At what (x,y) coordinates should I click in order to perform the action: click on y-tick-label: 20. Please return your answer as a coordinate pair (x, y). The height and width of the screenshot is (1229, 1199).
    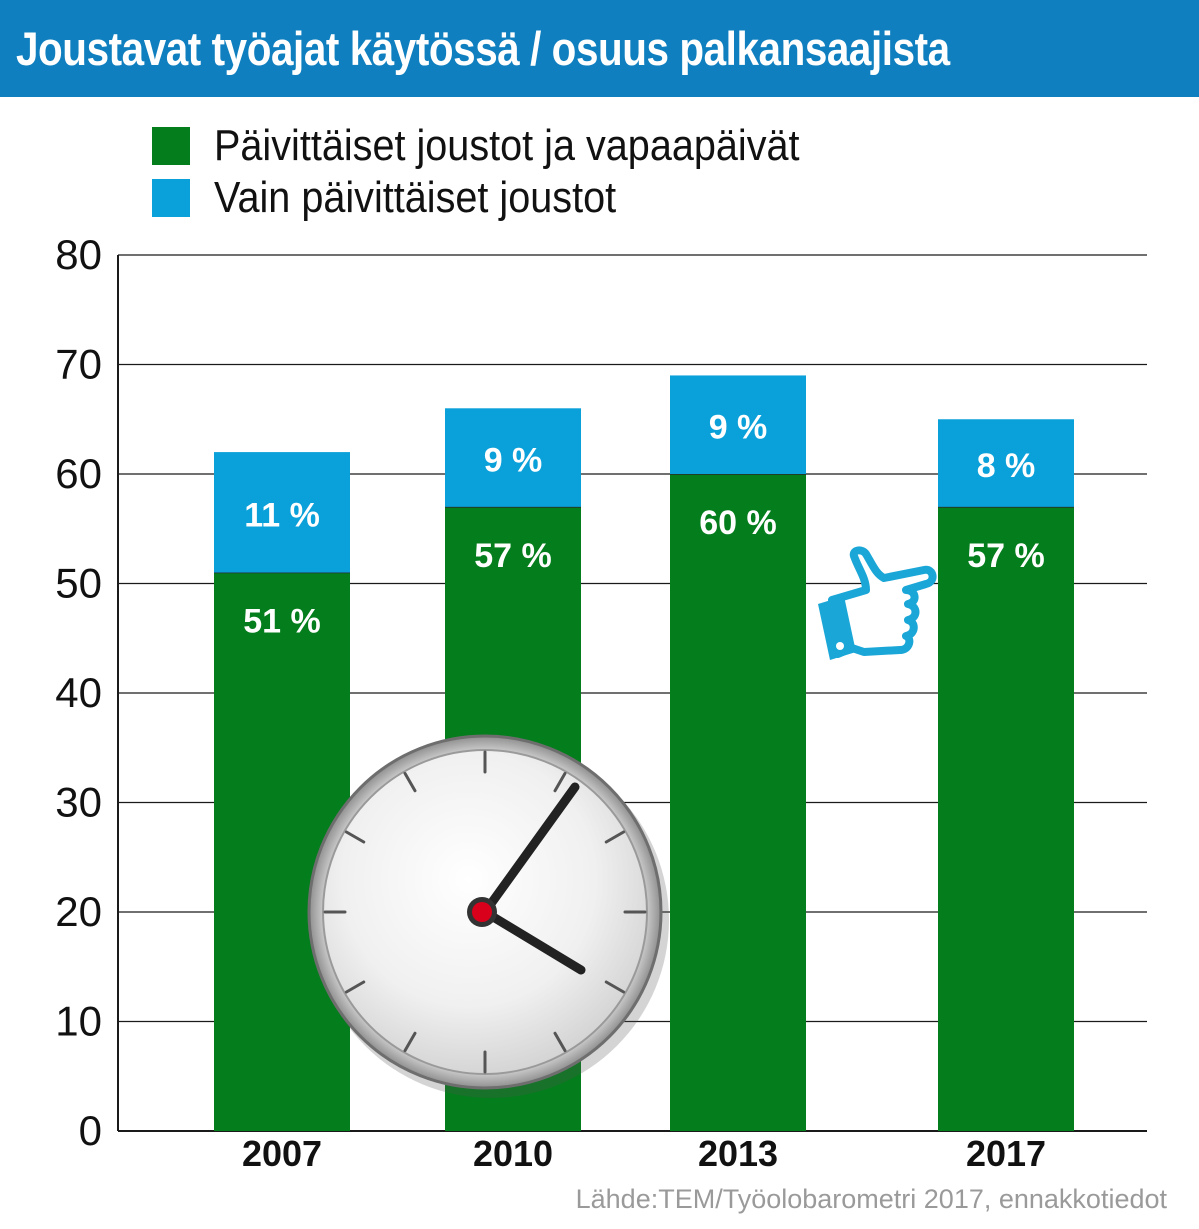
    Looking at the image, I should click on (78, 911).